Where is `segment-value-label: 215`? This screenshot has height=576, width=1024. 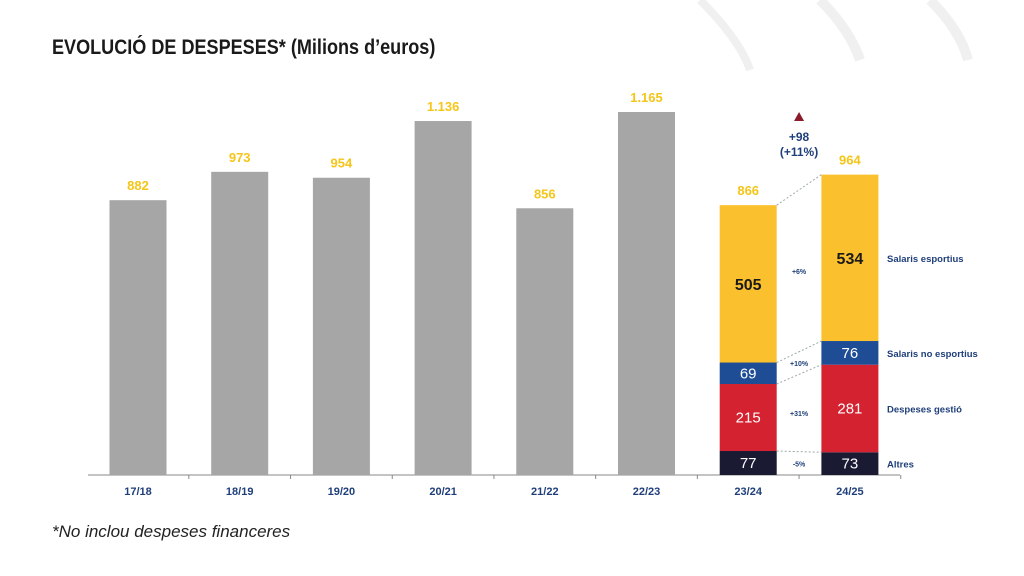 segment-value-label: 215 is located at coordinates (748, 418).